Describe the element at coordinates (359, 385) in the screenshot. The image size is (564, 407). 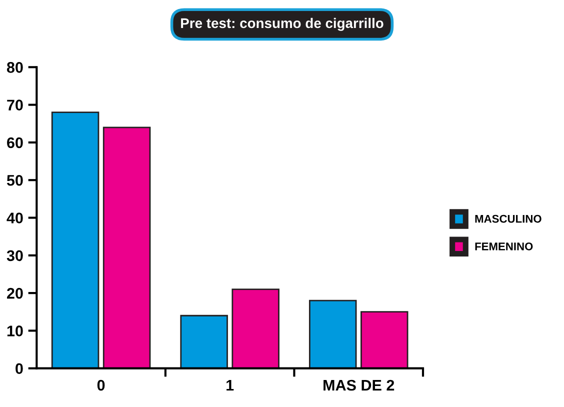
I see `x-tick-label: MAS DE 2` at that location.